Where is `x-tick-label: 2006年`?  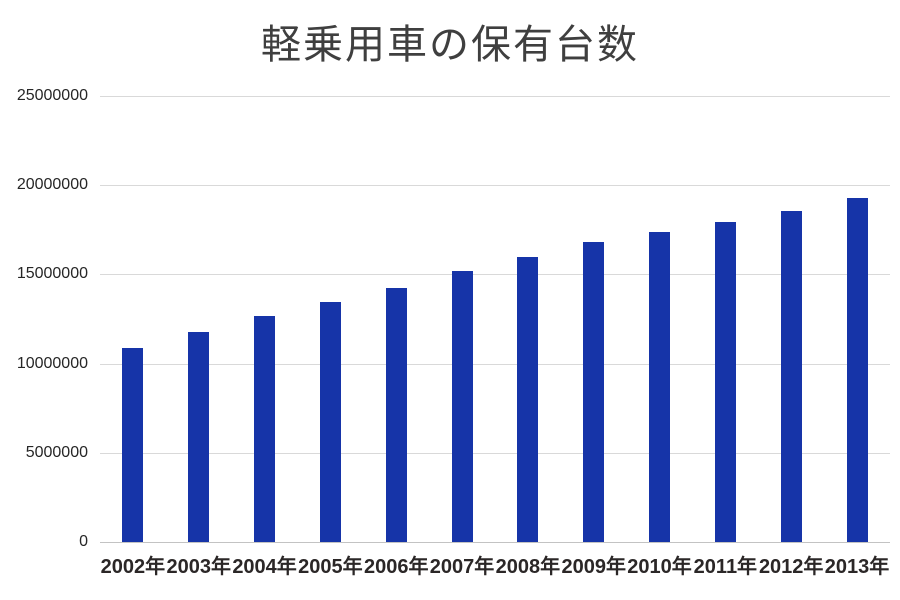
x-tick-label: 2006年 is located at coordinates (396, 567).